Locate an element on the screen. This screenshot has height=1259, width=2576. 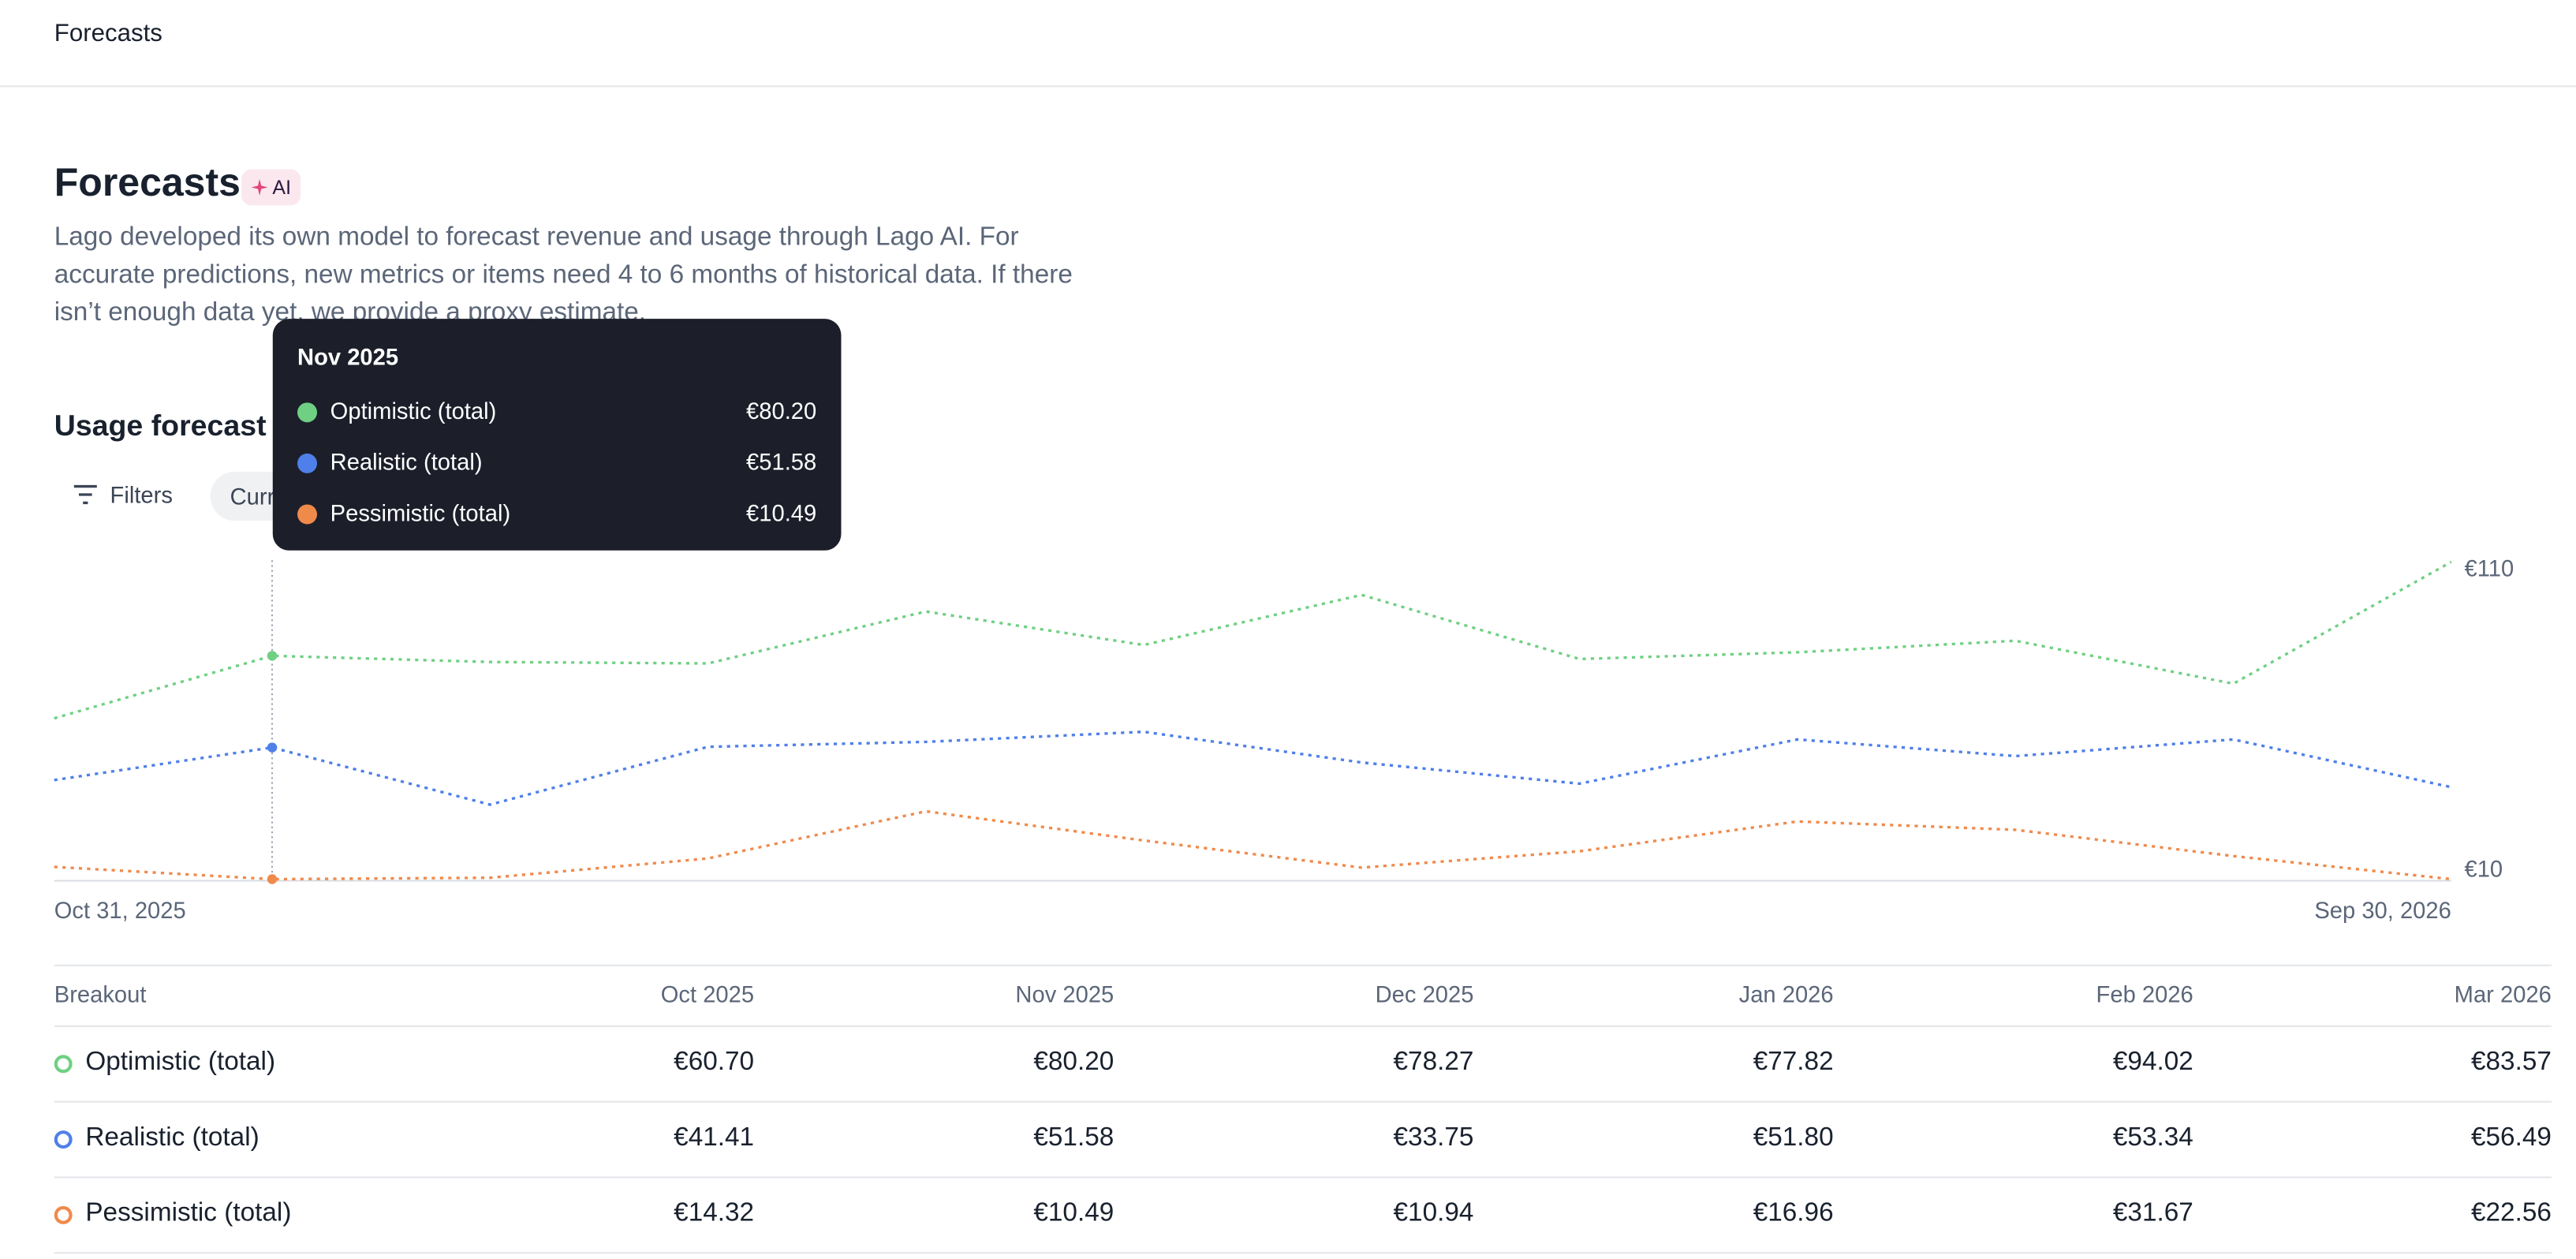
filter-icon is located at coordinates (85, 494).